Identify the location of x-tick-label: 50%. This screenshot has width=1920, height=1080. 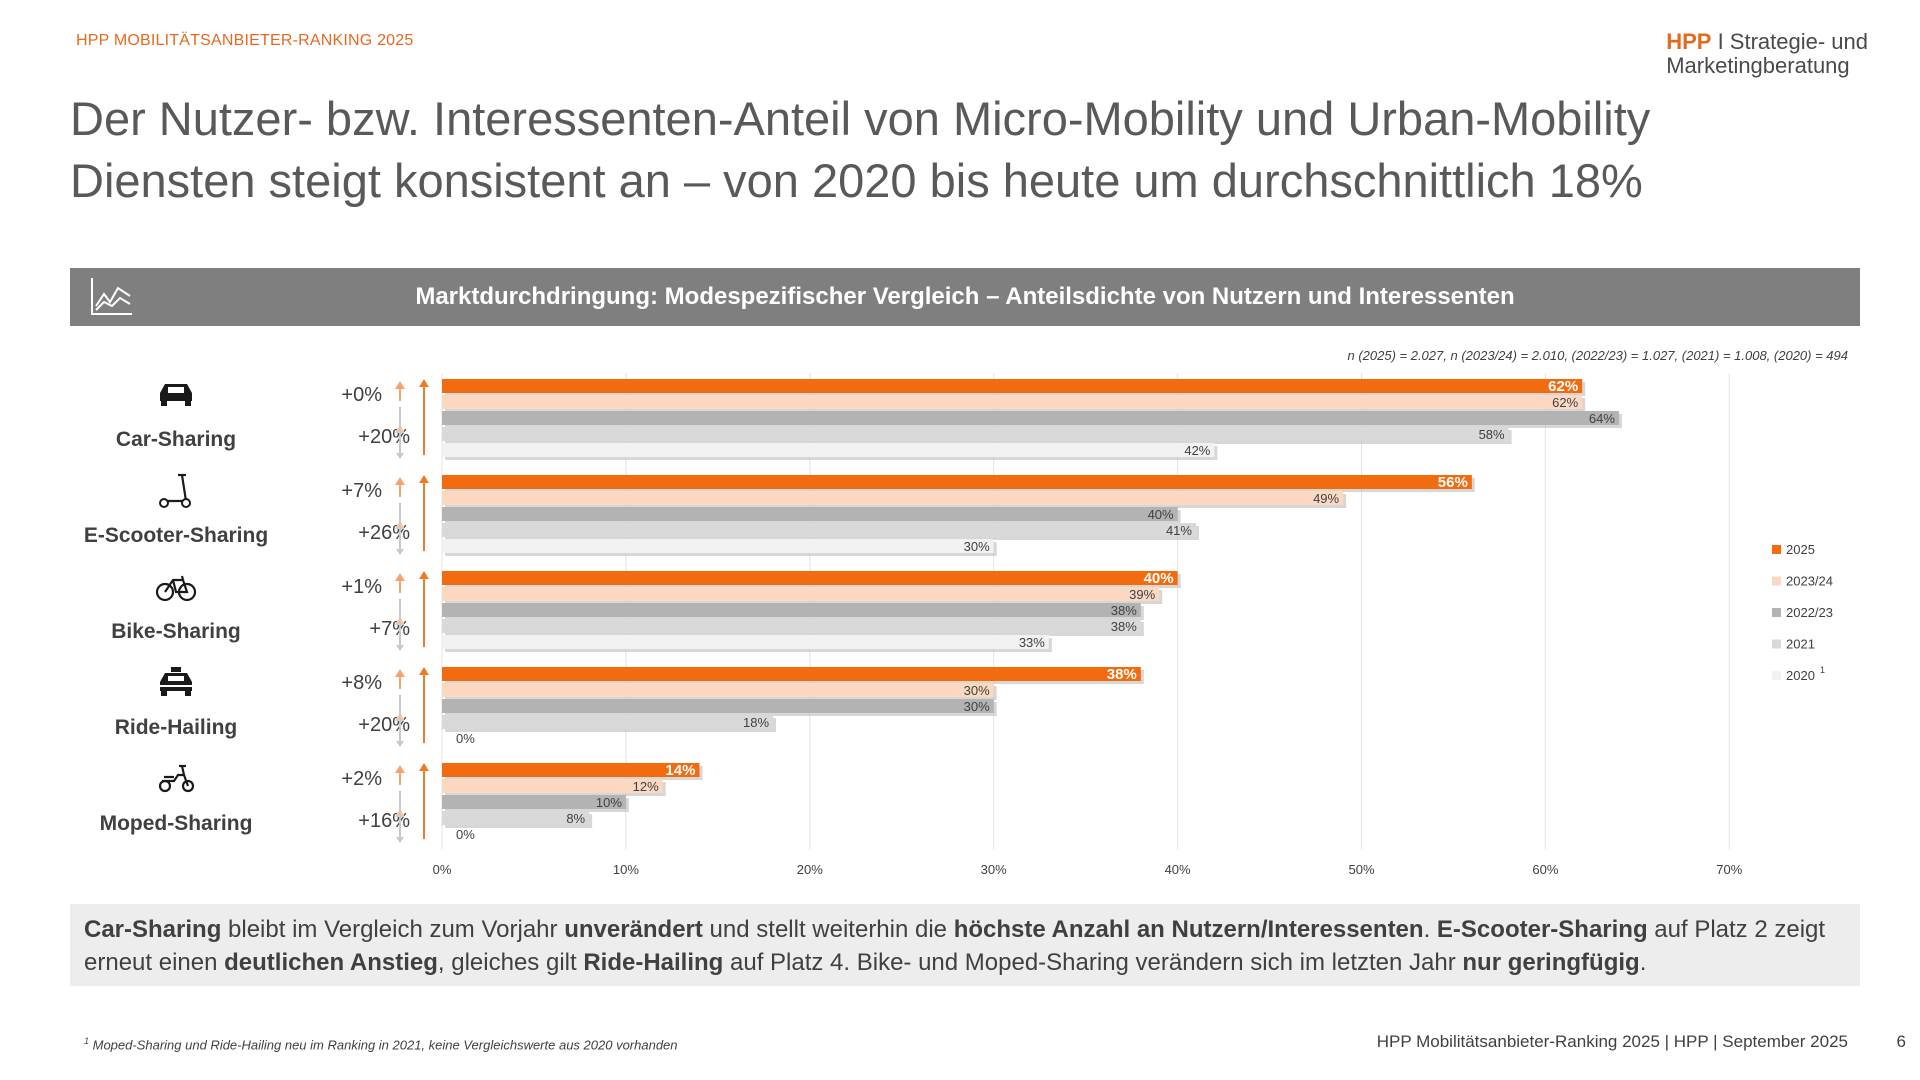
(1361, 869).